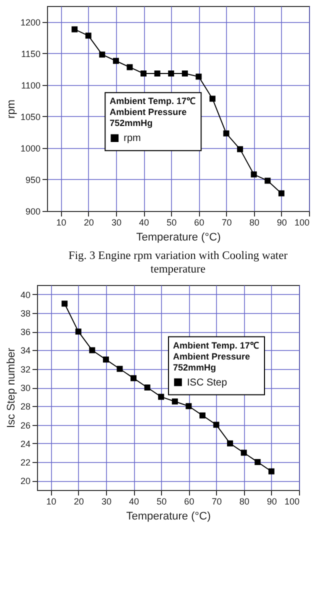 This screenshot has height=599, width=326. Describe the element at coordinates (25, 463) in the screenshot. I see `y-tick-label: 22` at that location.